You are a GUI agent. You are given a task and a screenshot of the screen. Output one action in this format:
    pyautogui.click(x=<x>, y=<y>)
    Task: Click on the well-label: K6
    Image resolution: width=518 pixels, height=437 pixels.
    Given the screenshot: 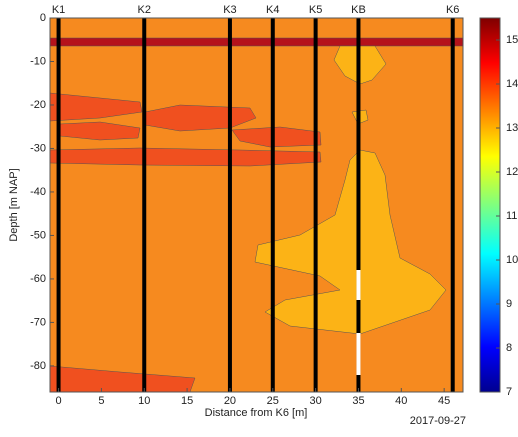 What is the action you would take?
    pyautogui.click(x=452, y=10)
    